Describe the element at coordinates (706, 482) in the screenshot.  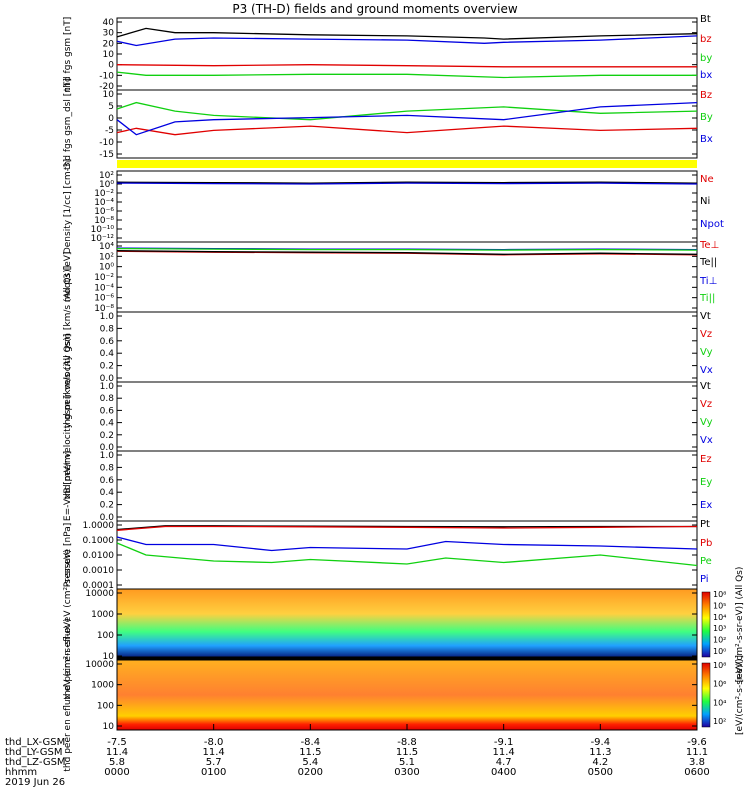
I see `legend-Ey: Ey` at that location.